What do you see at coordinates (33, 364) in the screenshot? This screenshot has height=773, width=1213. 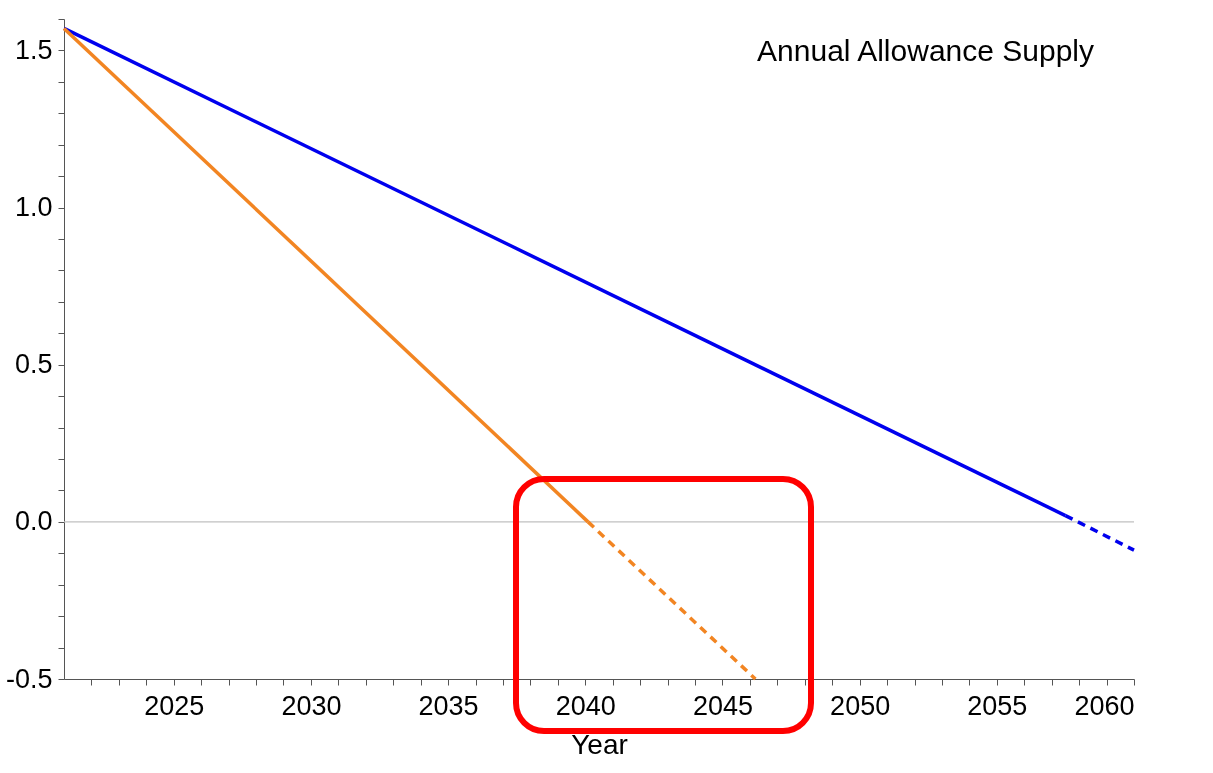 I see `y-tick-label: 0.5` at bounding box center [33, 364].